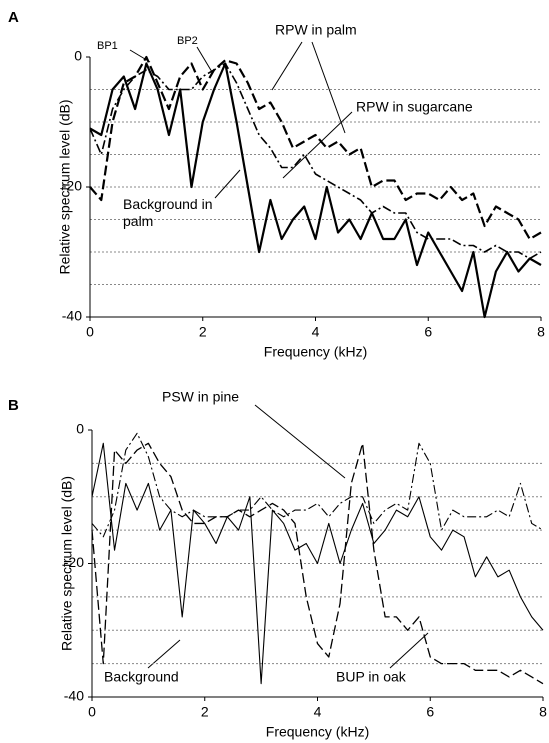 The image size is (549, 743). What do you see at coordinates (107, 46) in the screenshot?
I see `annotation: BP1` at bounding box center [107, 46].